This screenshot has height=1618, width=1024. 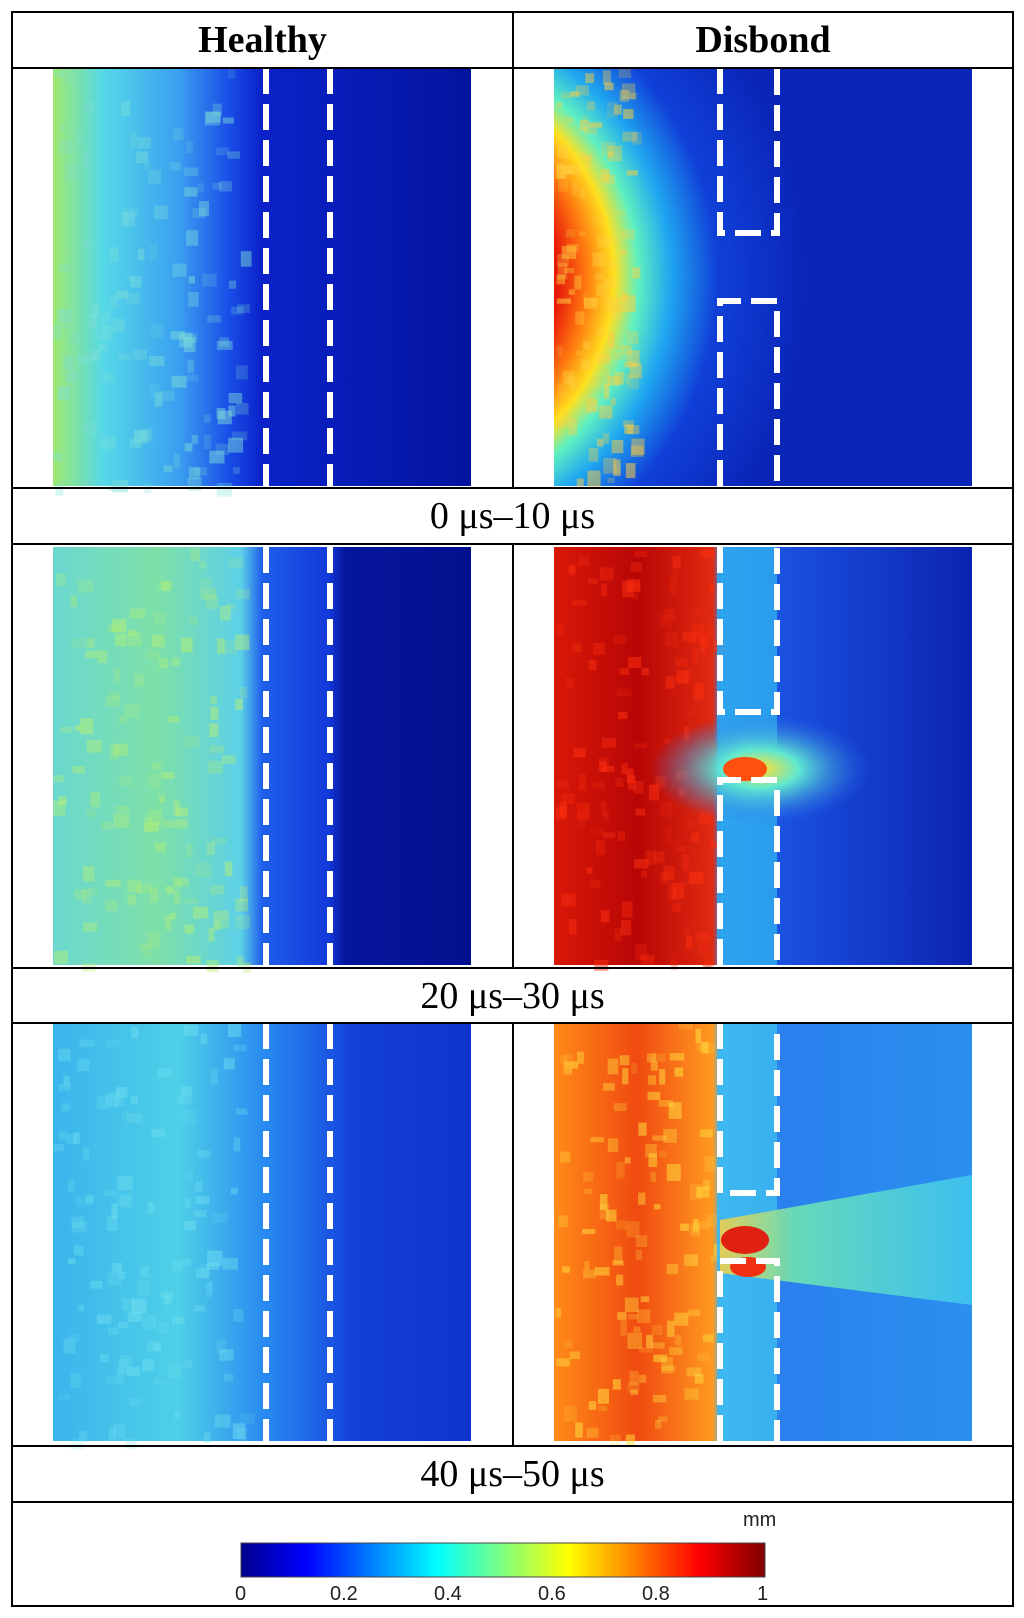 I want to click on colorbar-tick-2: 0.4, so click(x=448, y=1594).